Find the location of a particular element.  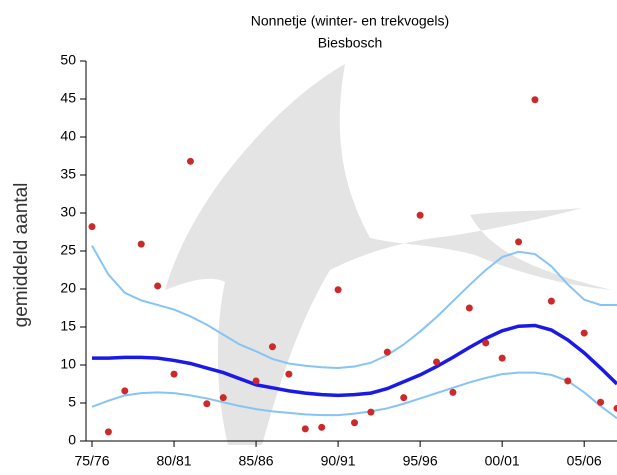

x-tick-label: 85/86 is located at coordinates (256, 461).